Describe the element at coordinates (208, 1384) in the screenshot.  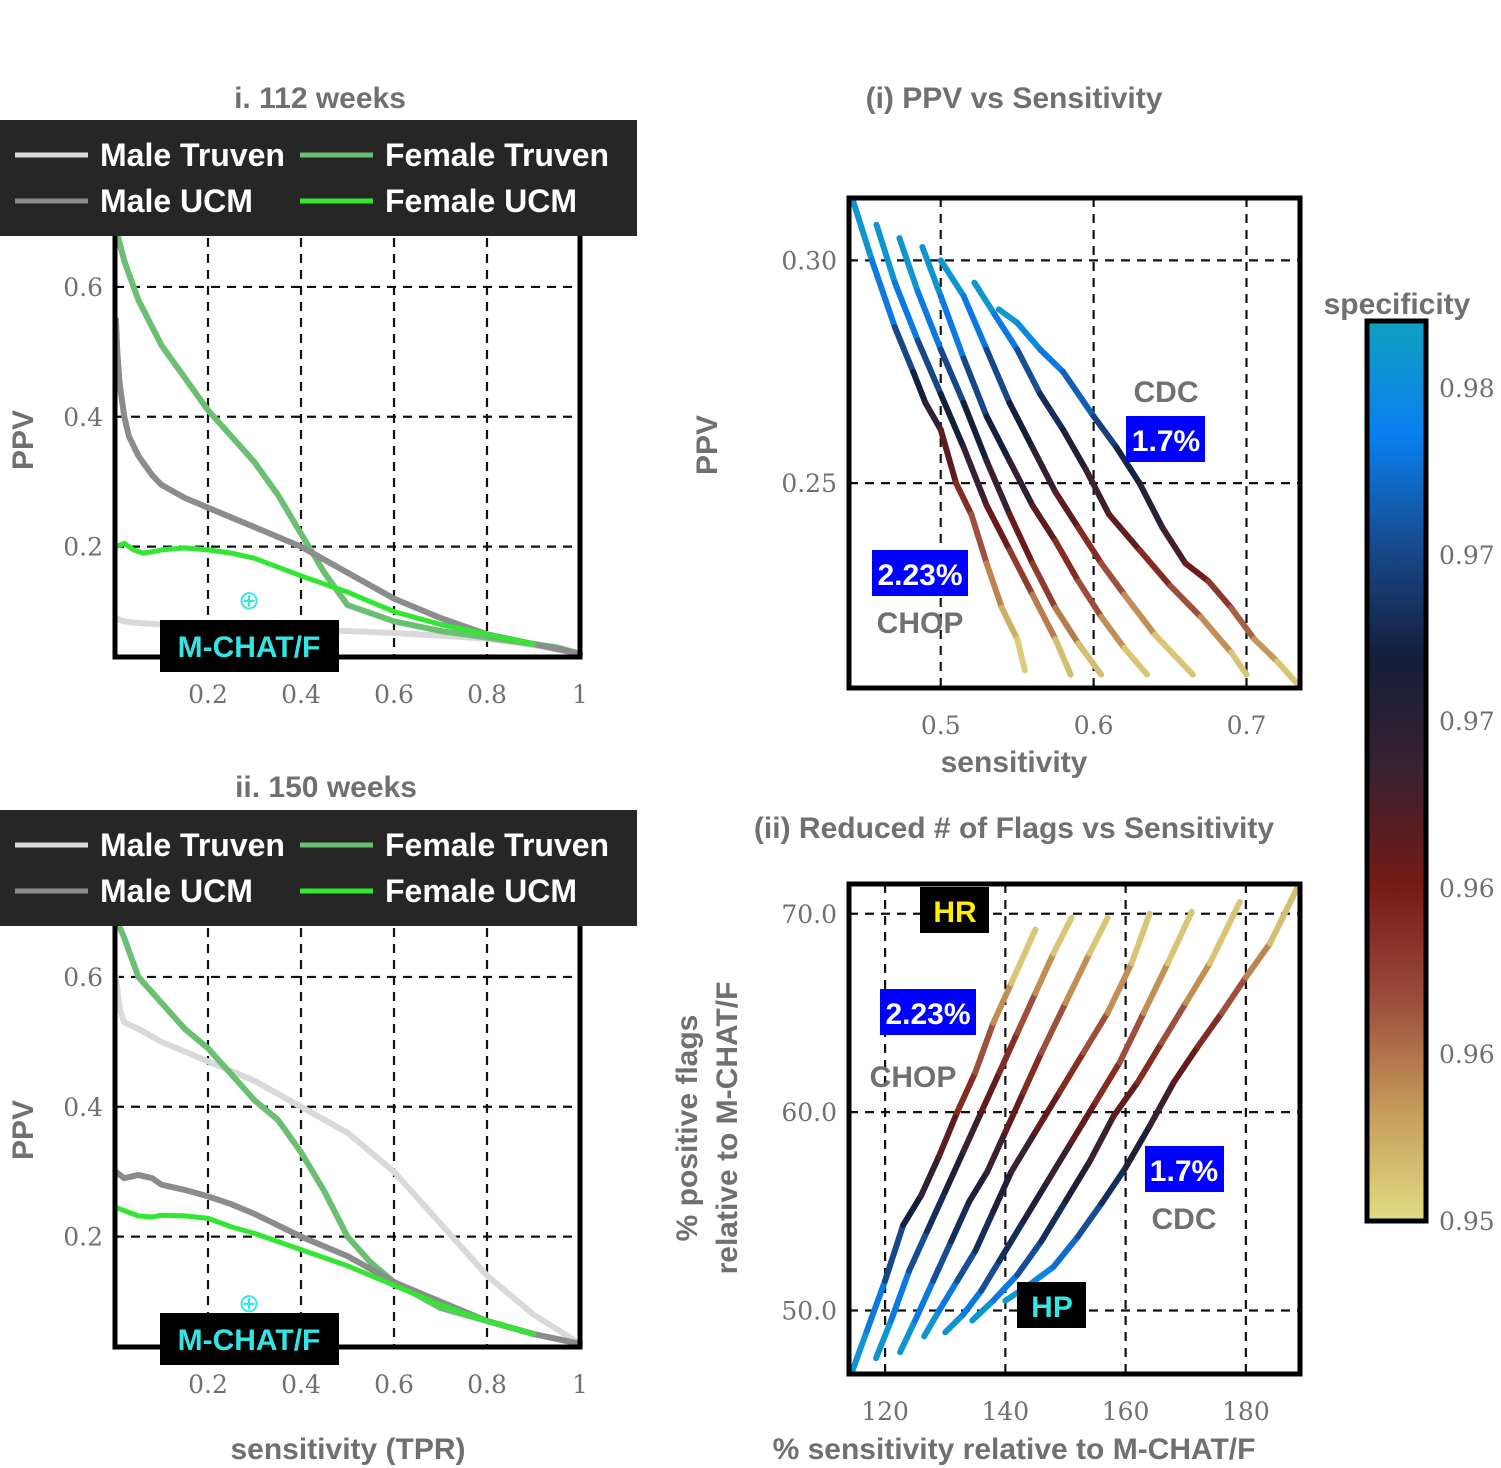
I see `x-tick-label: 0.2` at that location.